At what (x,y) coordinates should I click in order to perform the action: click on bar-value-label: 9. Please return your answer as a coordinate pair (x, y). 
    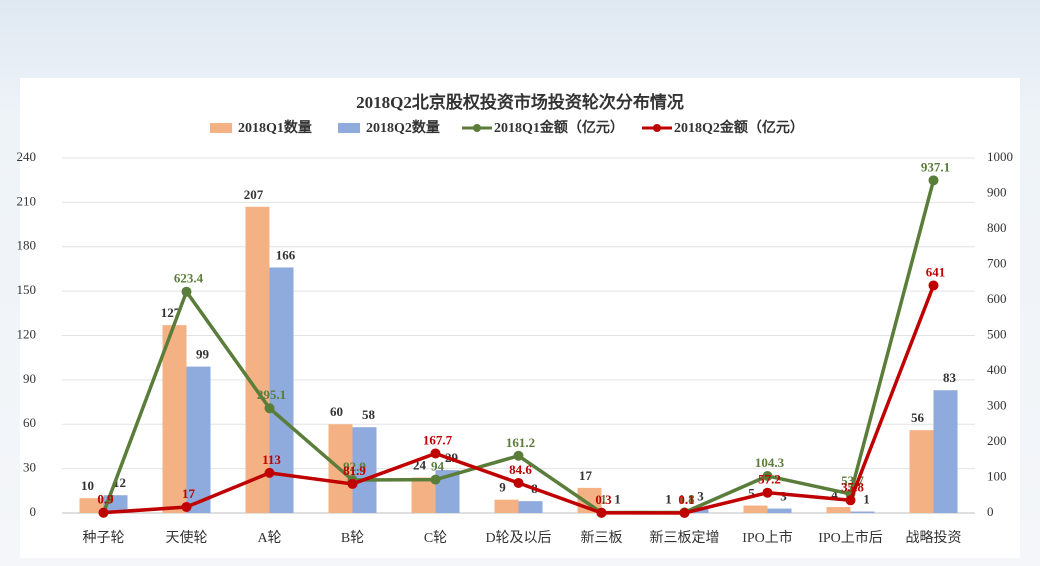
    Looking at the image, I should click on (502, 487).